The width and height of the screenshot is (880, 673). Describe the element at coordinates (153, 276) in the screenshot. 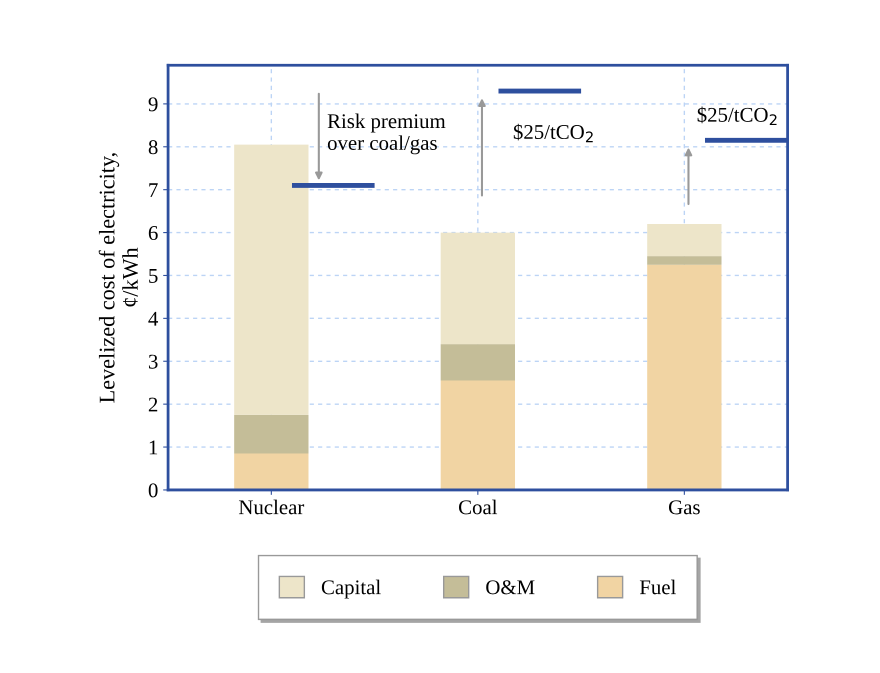

I see `y-tick-label: 5` at that location.